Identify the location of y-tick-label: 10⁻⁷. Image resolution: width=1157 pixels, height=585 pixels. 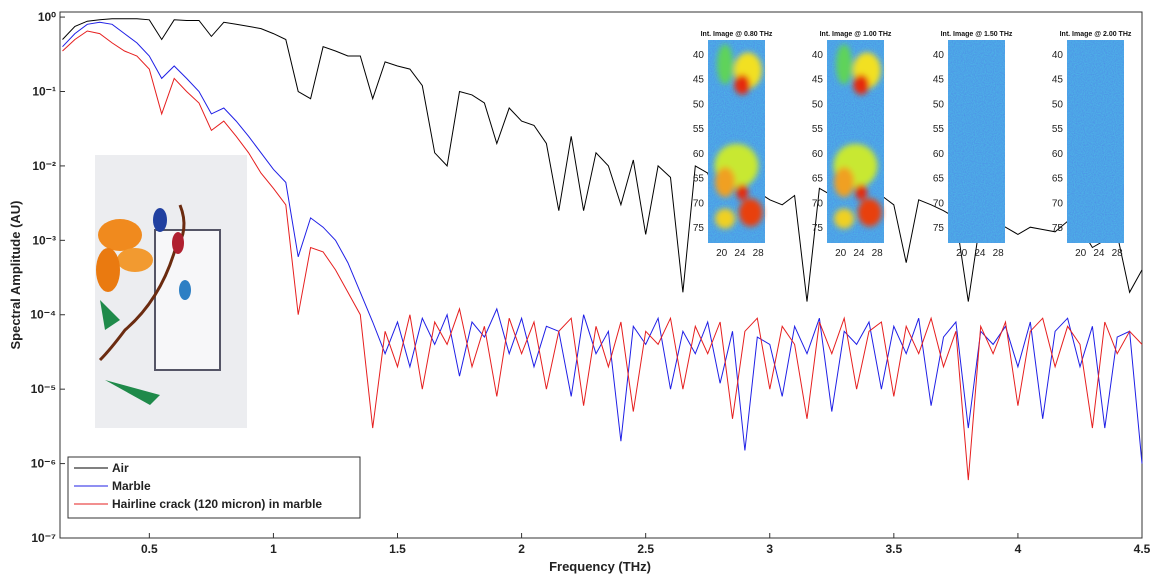
(43, 538).